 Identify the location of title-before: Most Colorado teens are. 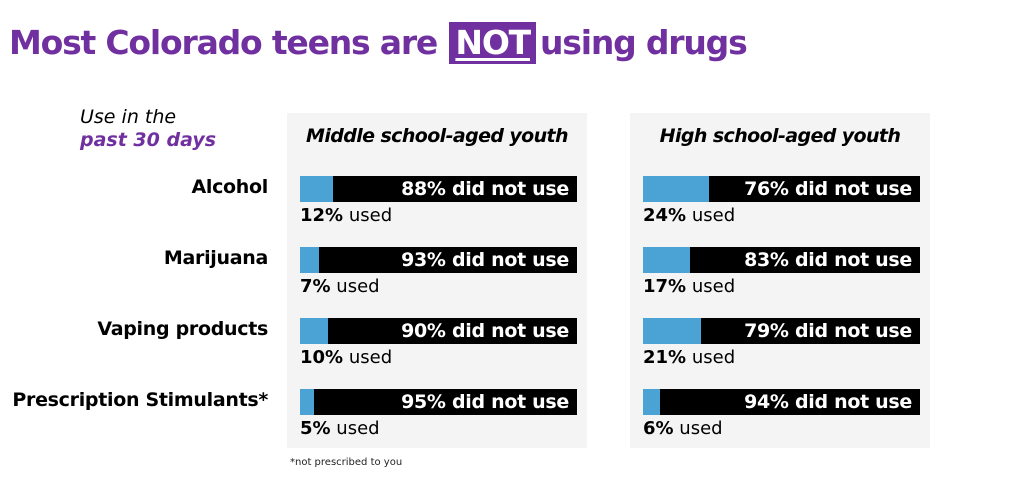
(223, 42).